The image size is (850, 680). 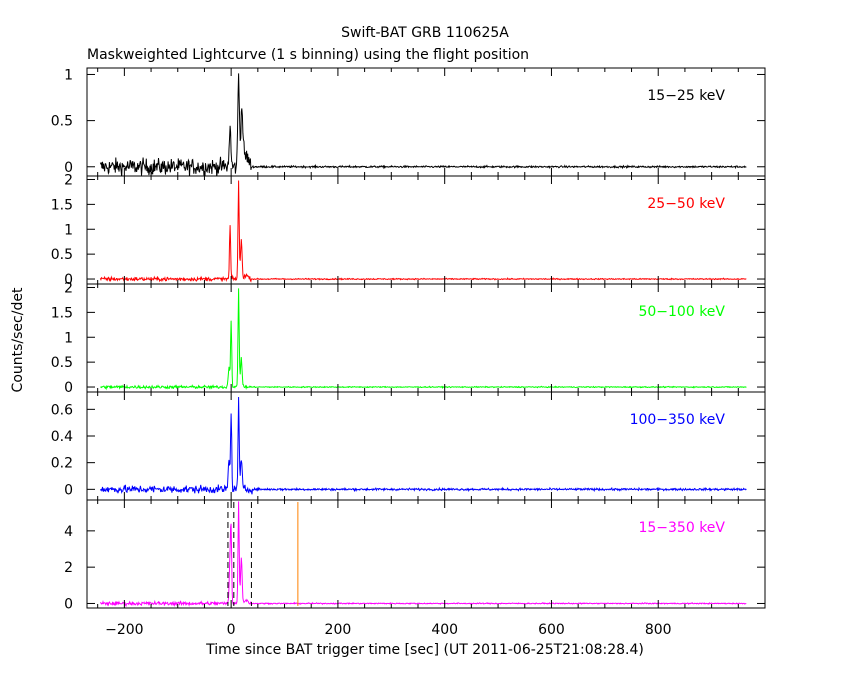 I want to click on panel-100-350-kev: 0 0.2 0.4 0.6 100−350 keV, so click(x=408, y=446).